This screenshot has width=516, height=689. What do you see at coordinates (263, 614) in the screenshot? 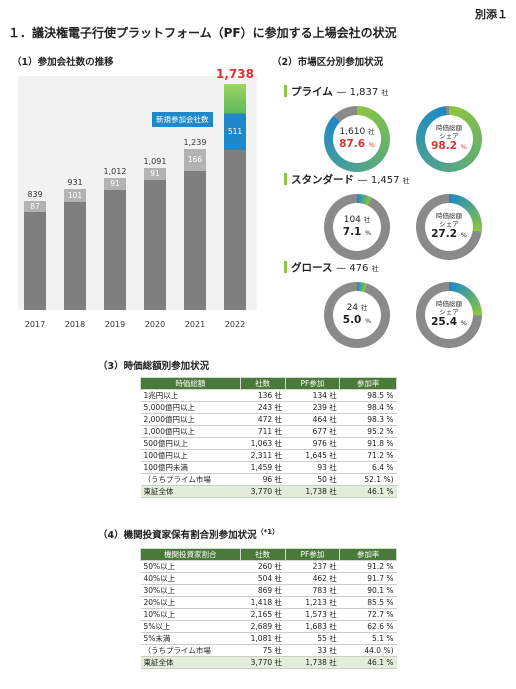
I see `table-cell: 2,165 社` at bounding box center [263, 614].